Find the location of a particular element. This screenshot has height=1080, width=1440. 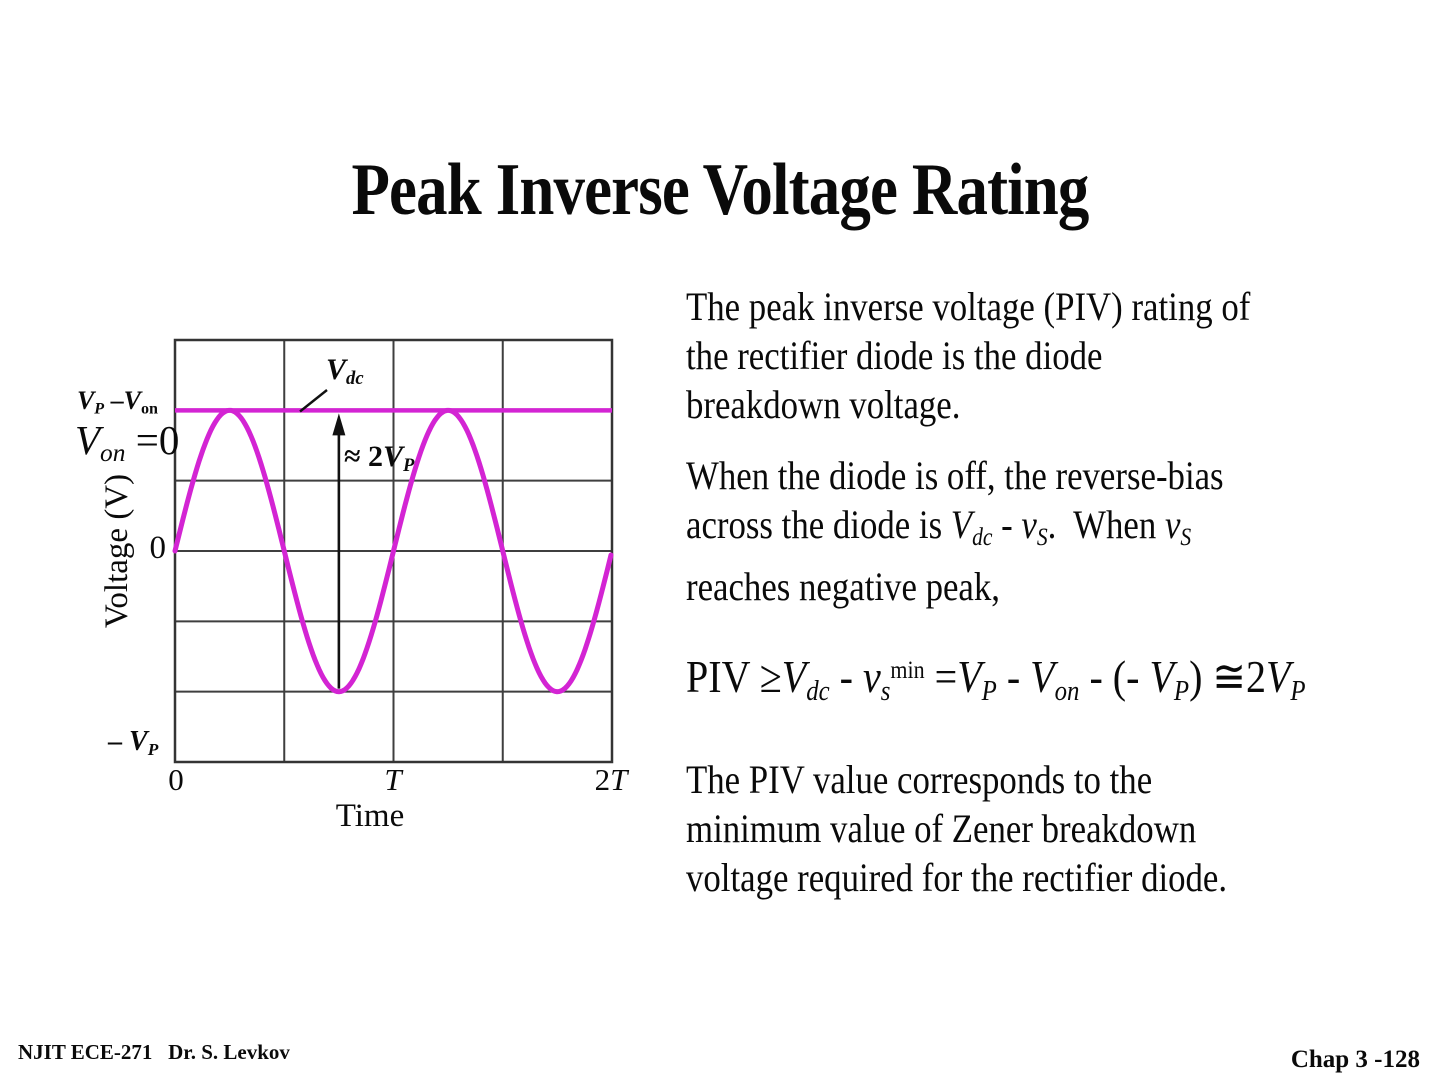

footer-page-number: Chap 3 -128 is located at coordinates (1355, 1059).